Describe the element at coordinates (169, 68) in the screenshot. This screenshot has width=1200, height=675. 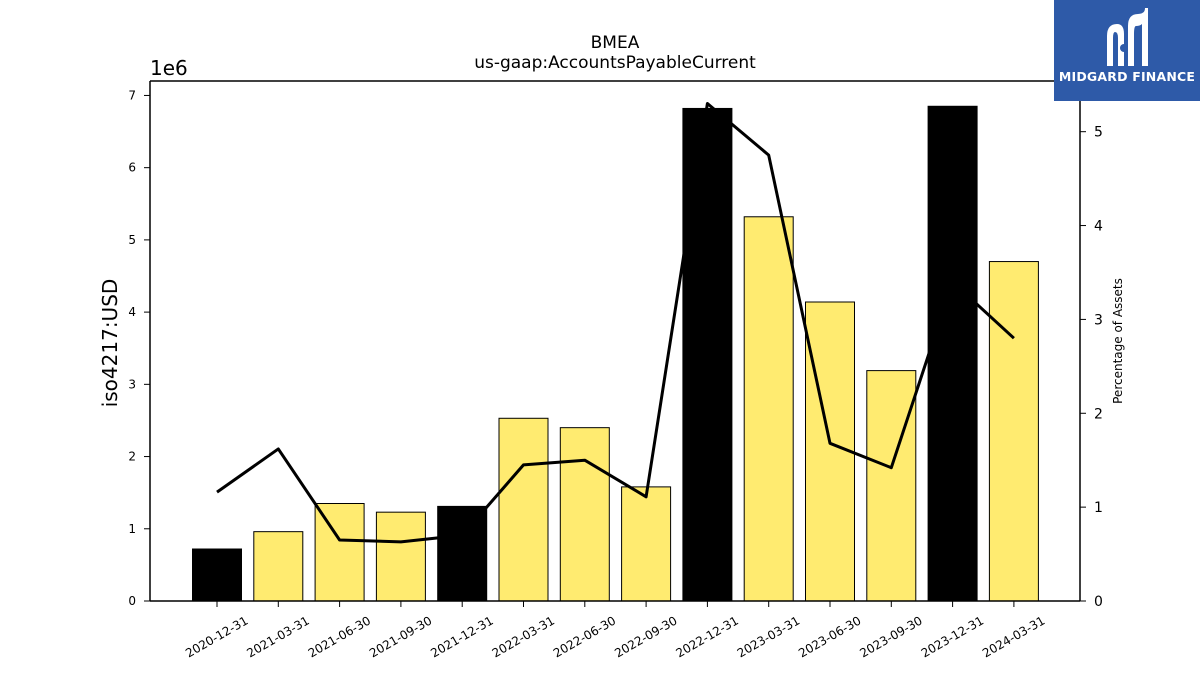
I see `y-offset-label: 1e6` at that location.